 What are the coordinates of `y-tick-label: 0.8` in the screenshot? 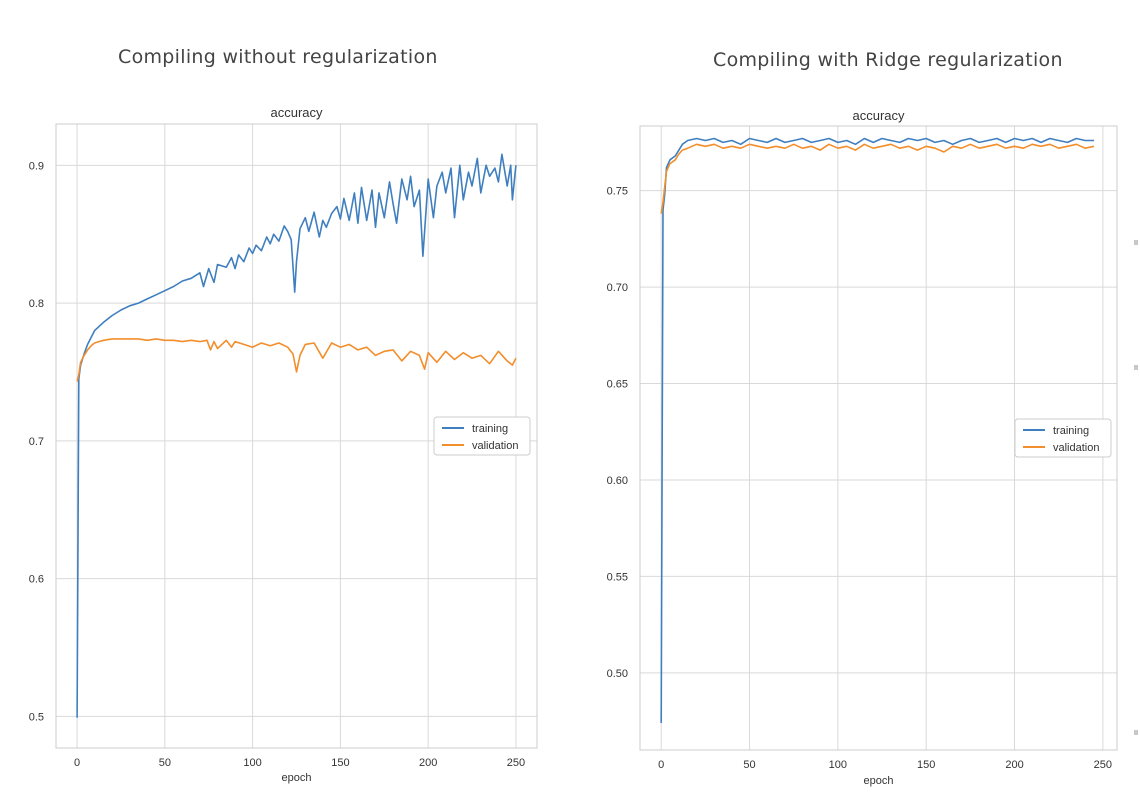 It's located at (36, 304).